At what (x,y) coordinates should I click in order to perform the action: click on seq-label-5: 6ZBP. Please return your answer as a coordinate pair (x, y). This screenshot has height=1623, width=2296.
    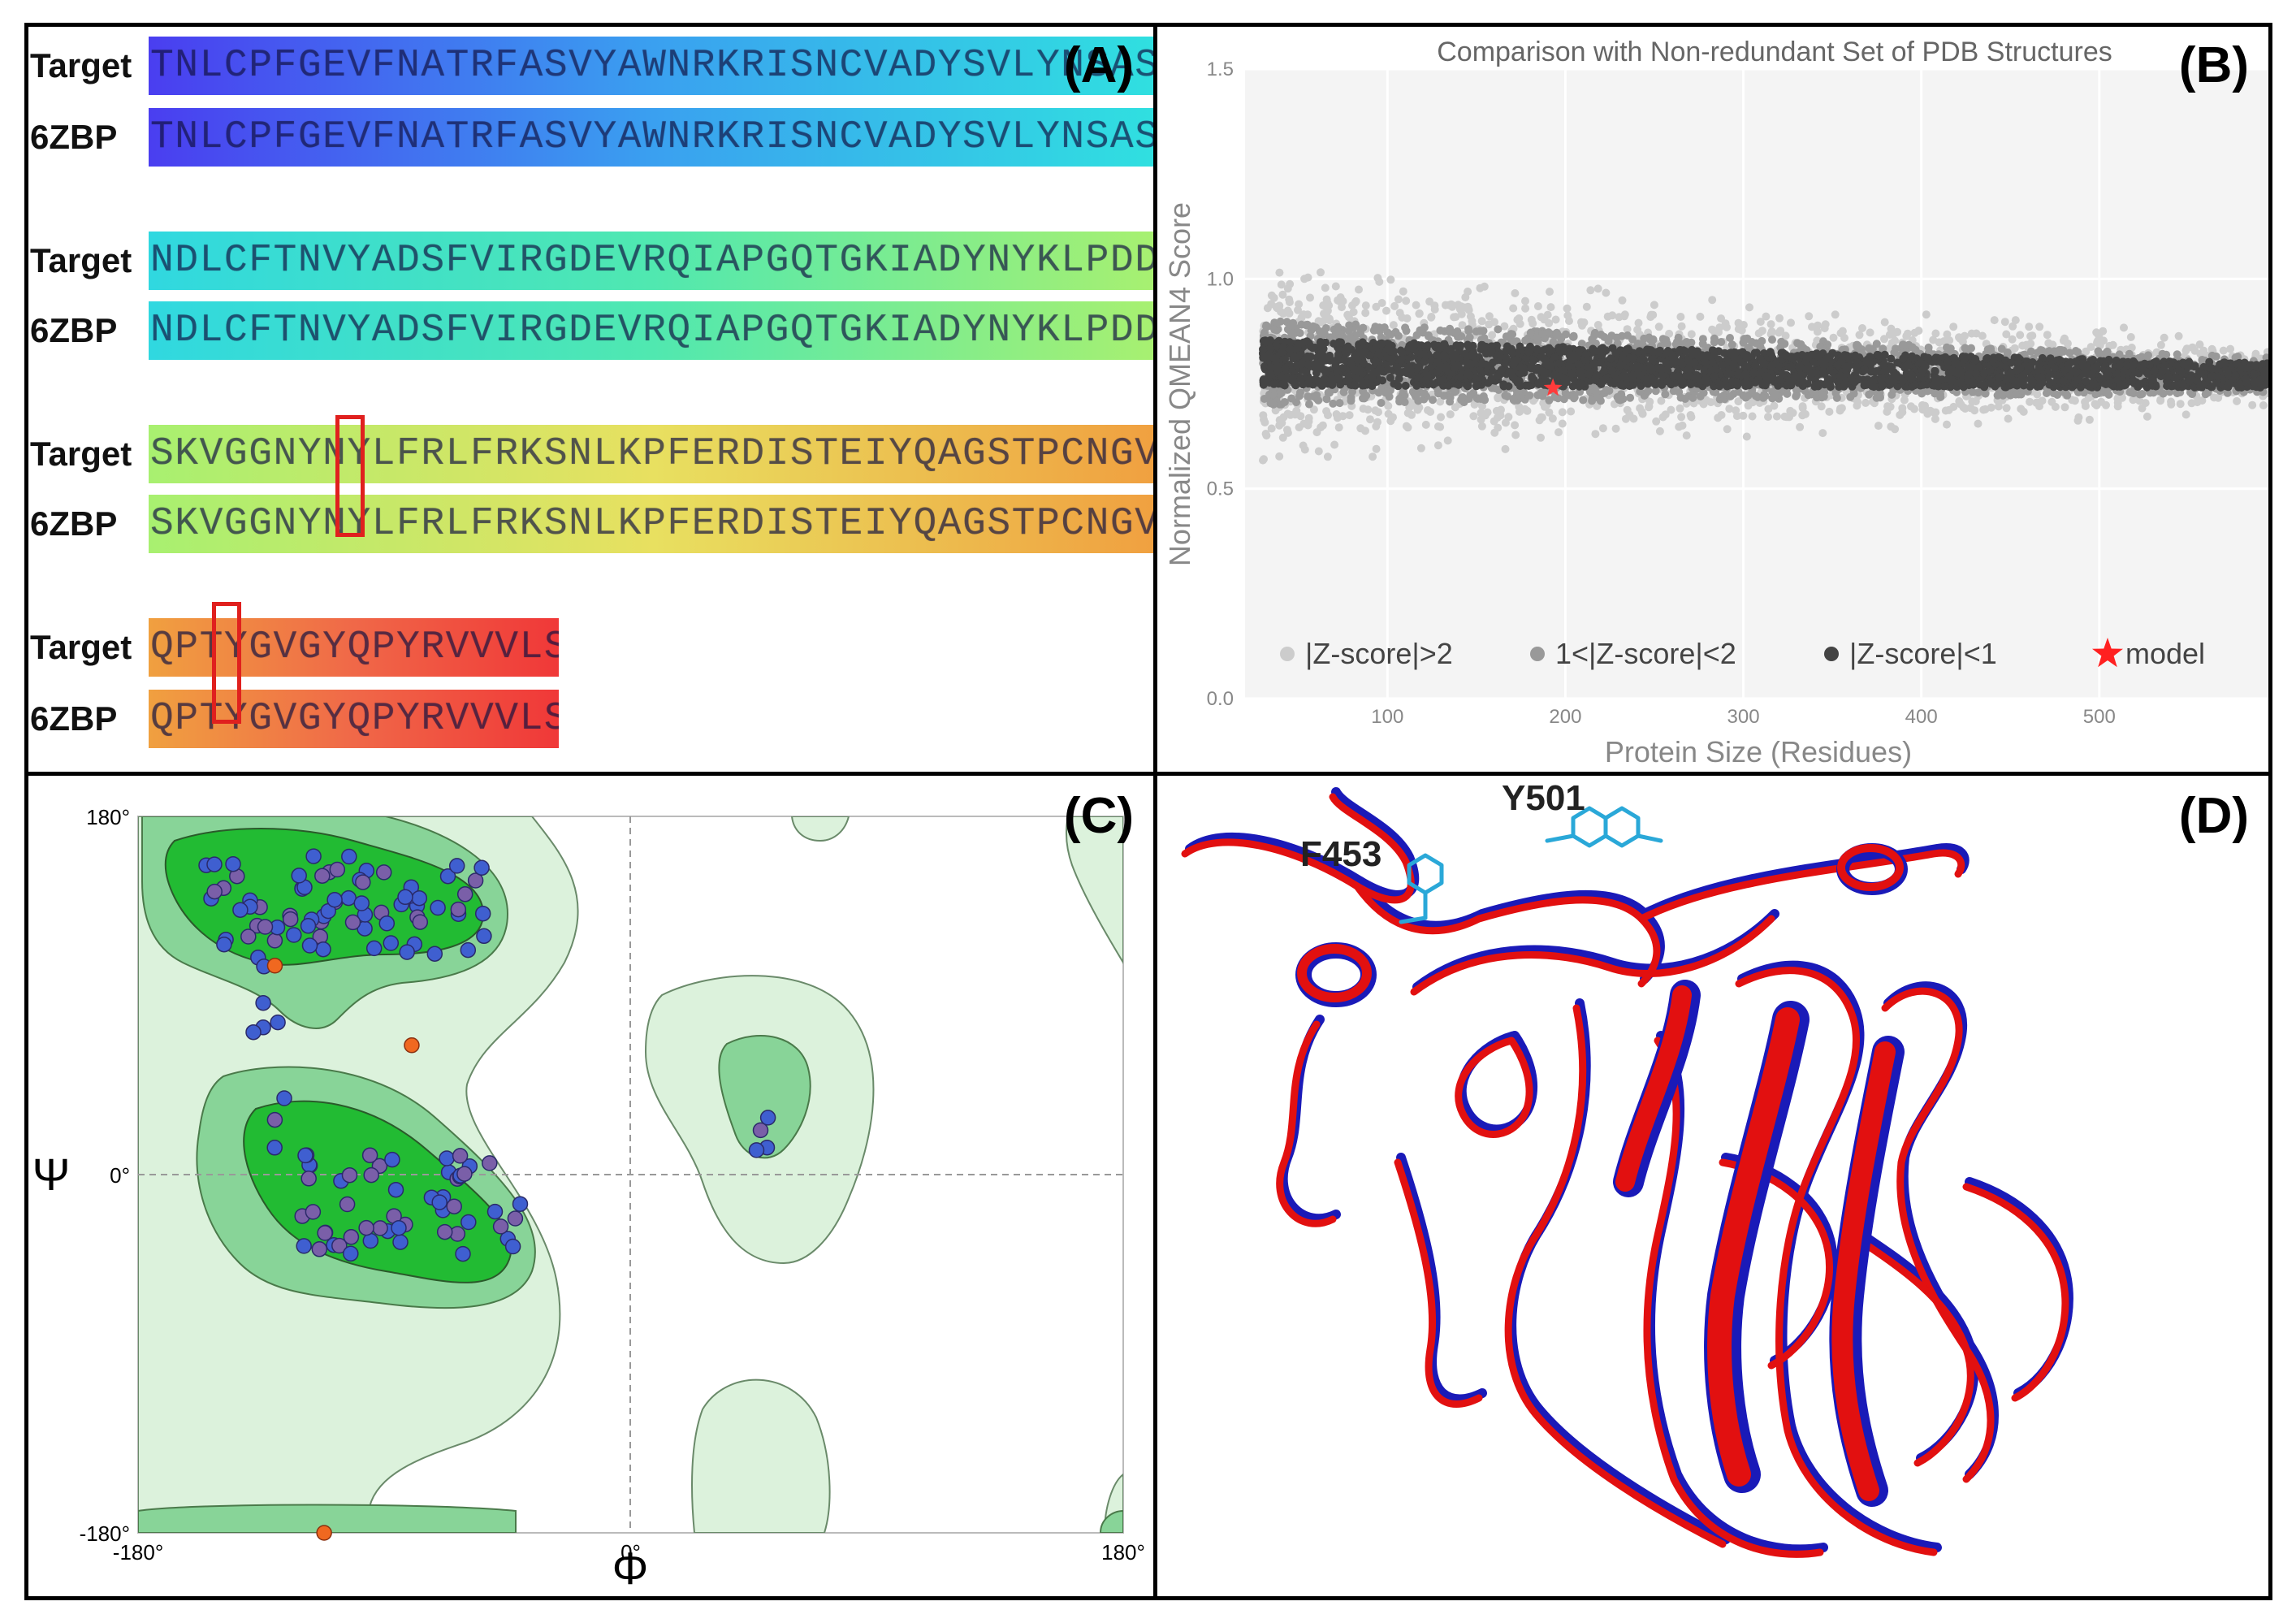
    Looking at the image, I should click on (74, 523).